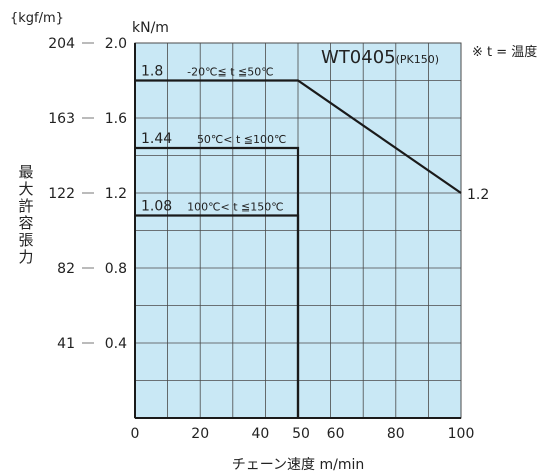 This screenshot has height=474, width=550. I want to click on y2-tick-label: 204, so click(61, 44).